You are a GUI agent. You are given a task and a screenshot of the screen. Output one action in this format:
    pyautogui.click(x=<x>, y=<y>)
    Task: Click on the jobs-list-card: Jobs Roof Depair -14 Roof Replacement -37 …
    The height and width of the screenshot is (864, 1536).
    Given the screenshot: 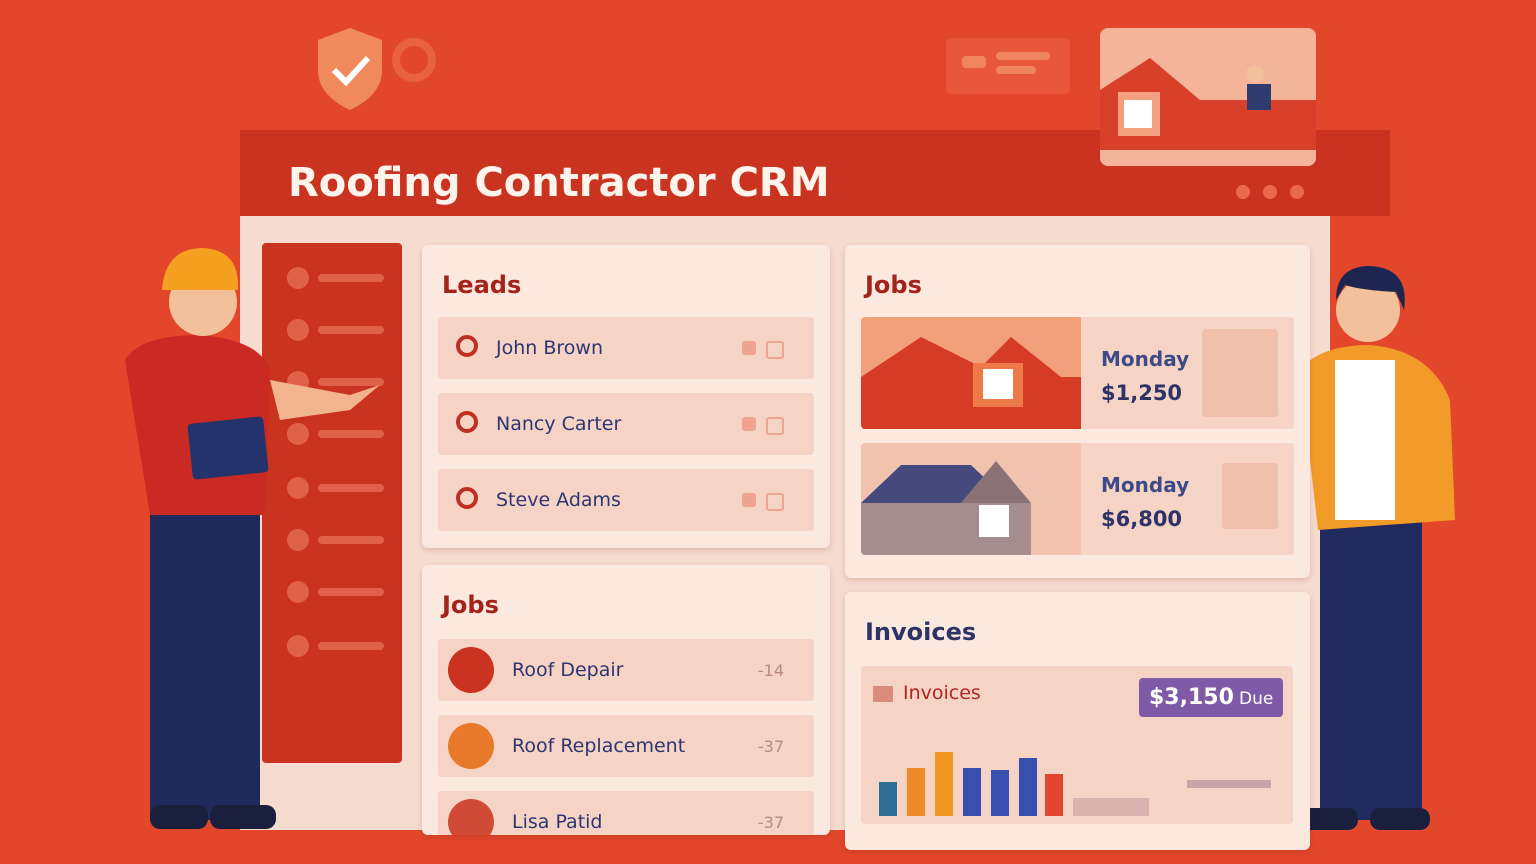 What is the action you would take?
    pyautogui.click(x=626, y=700)
    